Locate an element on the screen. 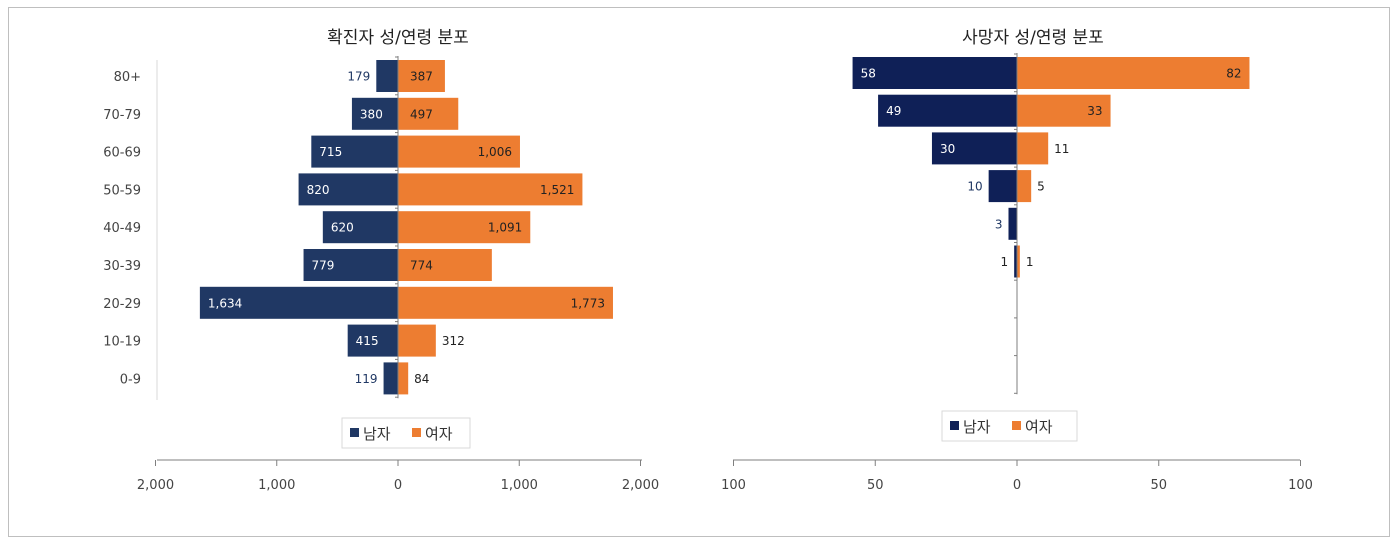 The image size is (1399, 537). data-label-male: 1 is located at coordinates (1005, 262).